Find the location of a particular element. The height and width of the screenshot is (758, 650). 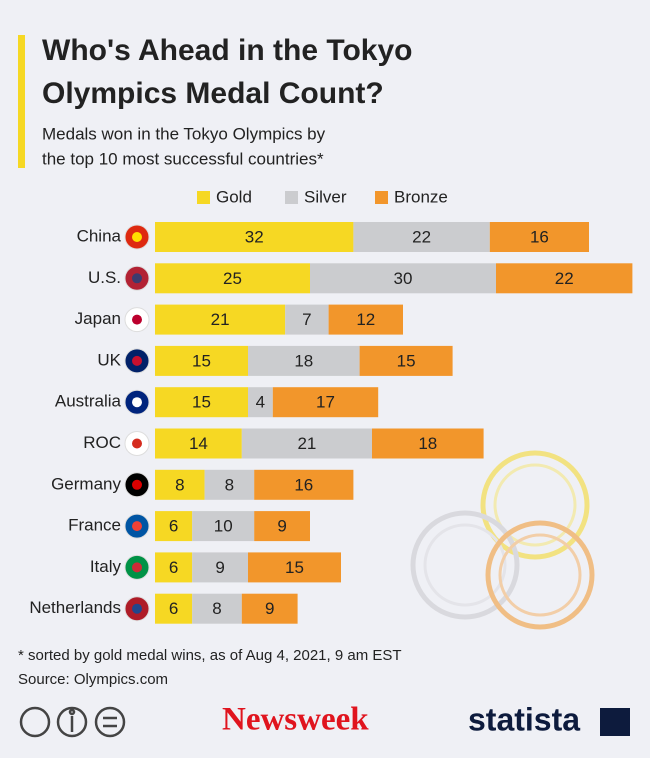

y-tick-label: U.S. is located at coordinates (104, 277).